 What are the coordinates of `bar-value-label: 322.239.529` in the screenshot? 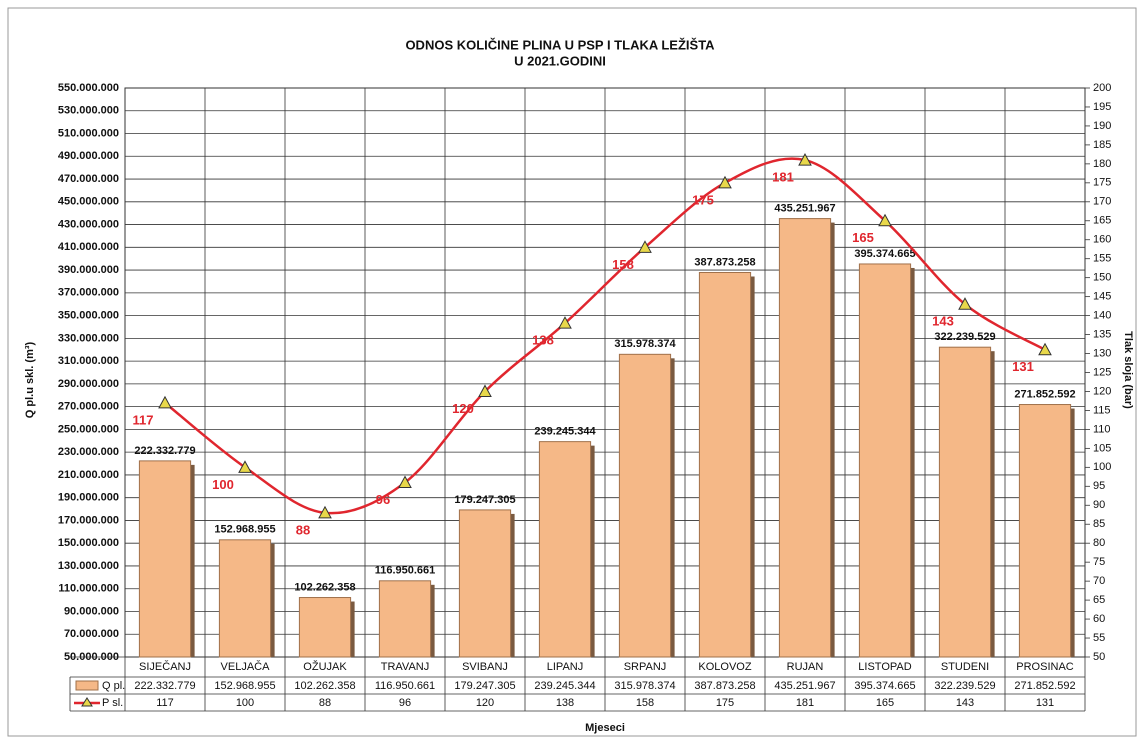 It's located at (964, 337).